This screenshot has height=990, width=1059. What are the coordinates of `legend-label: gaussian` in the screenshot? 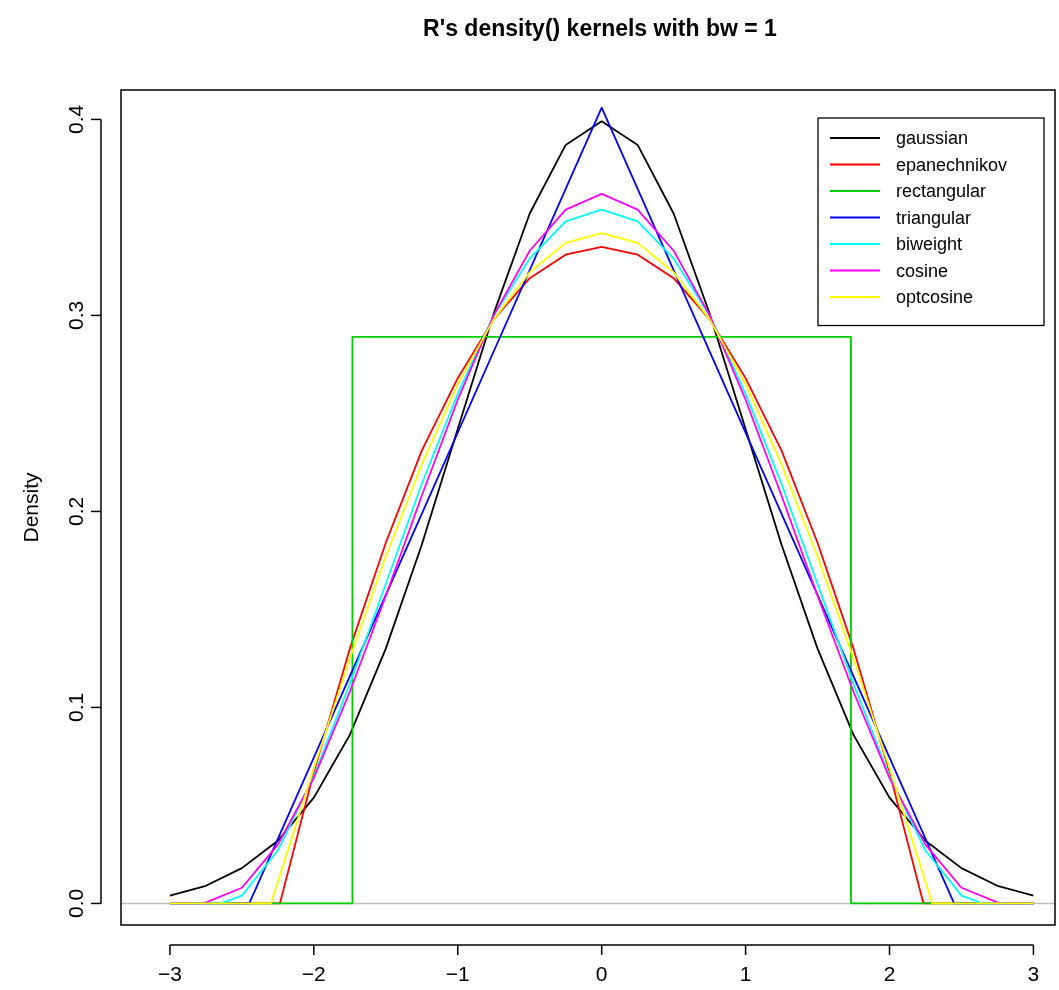 It's located at (932, 138).